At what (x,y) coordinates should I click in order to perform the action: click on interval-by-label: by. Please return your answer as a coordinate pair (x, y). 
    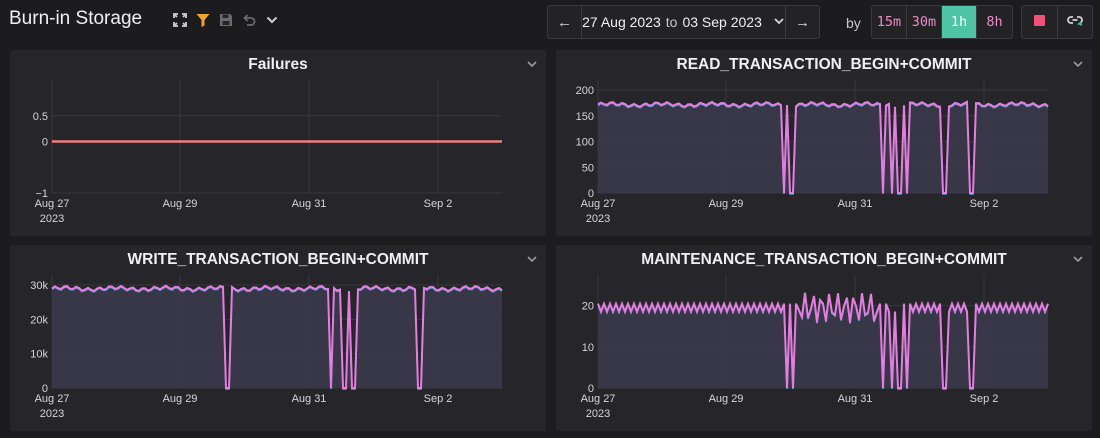
    Looking at the image, I should click on (853, 23).